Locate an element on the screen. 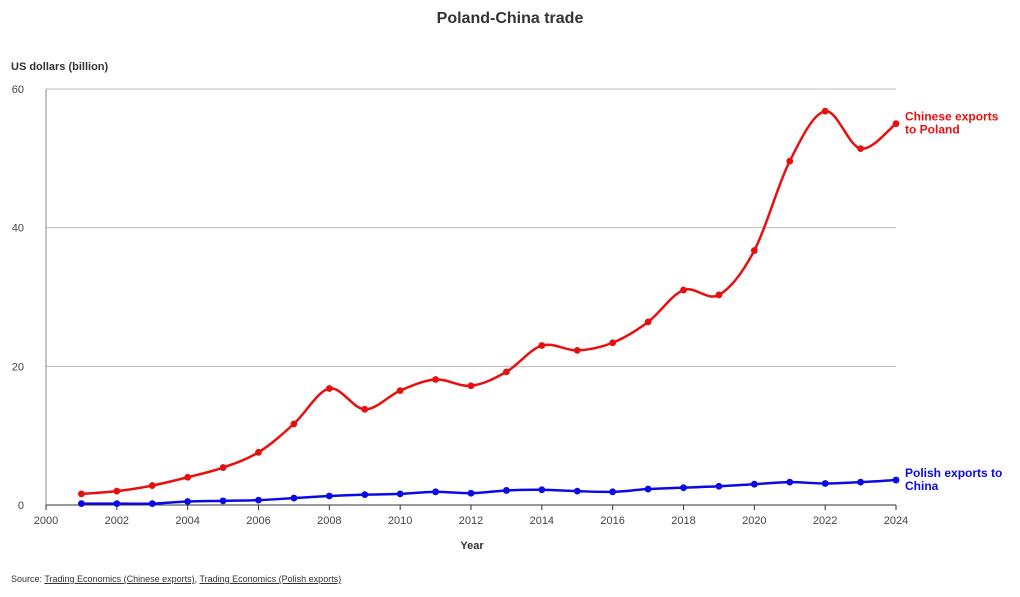  source-link-polish-exports: Trading Economics (Polish exports) is located at coordinates (270, 579).